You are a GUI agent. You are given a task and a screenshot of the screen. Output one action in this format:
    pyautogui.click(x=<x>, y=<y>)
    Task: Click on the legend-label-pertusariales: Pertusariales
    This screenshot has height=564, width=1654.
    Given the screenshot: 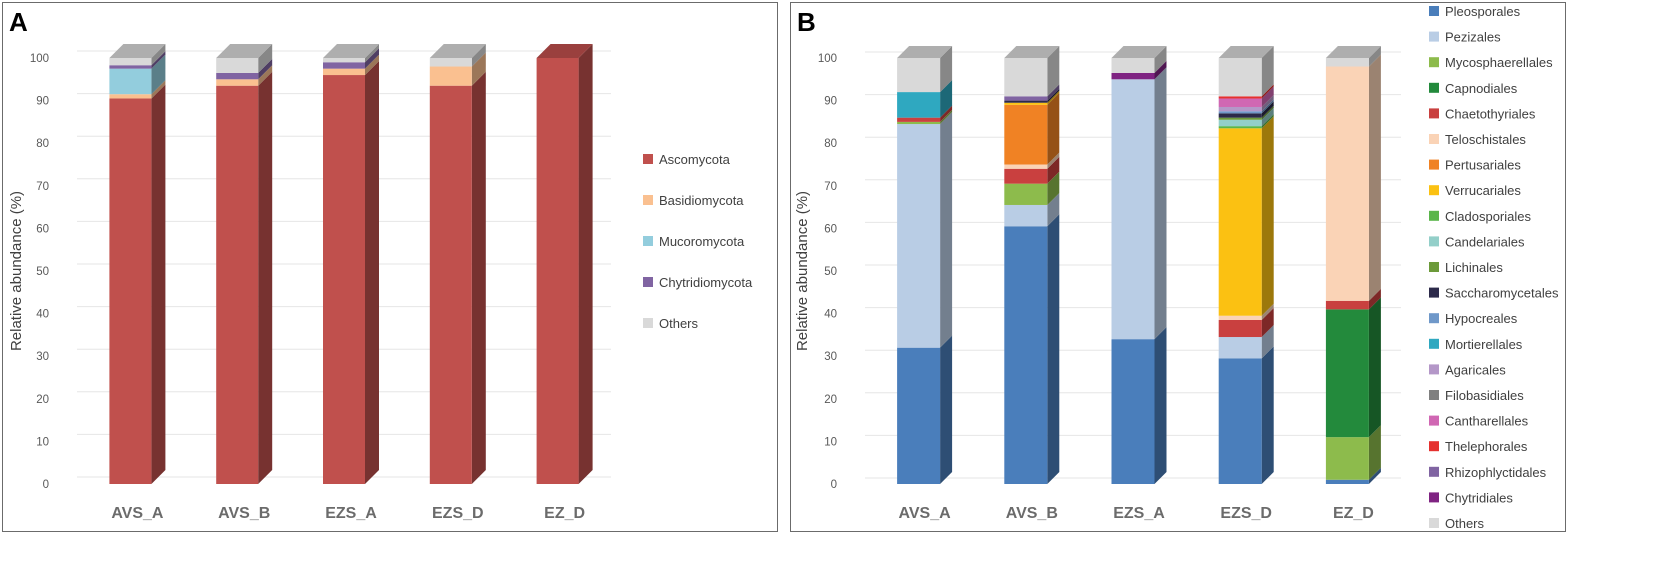 What is the action you would take?
    pyautogui.click(x=1483, y=165)
    